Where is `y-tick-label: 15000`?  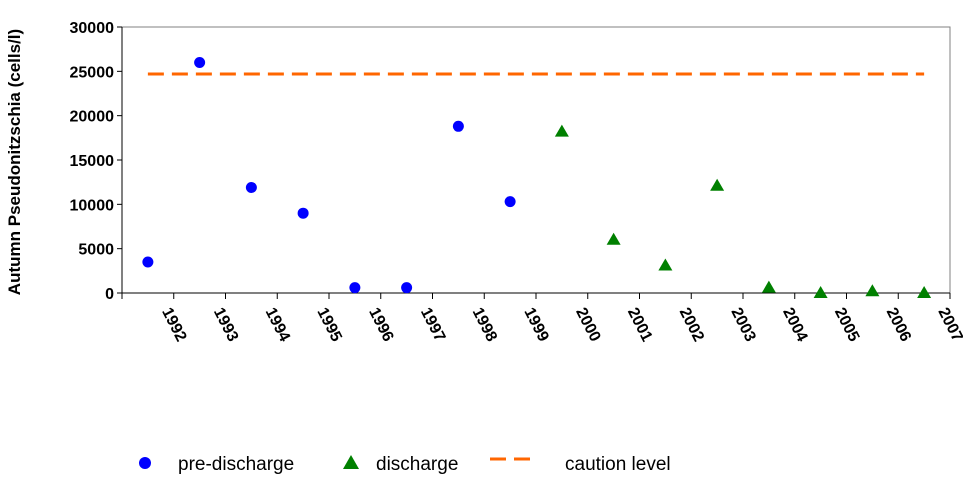 y-tick-label: 15000 is located at coordinates (92, 161).